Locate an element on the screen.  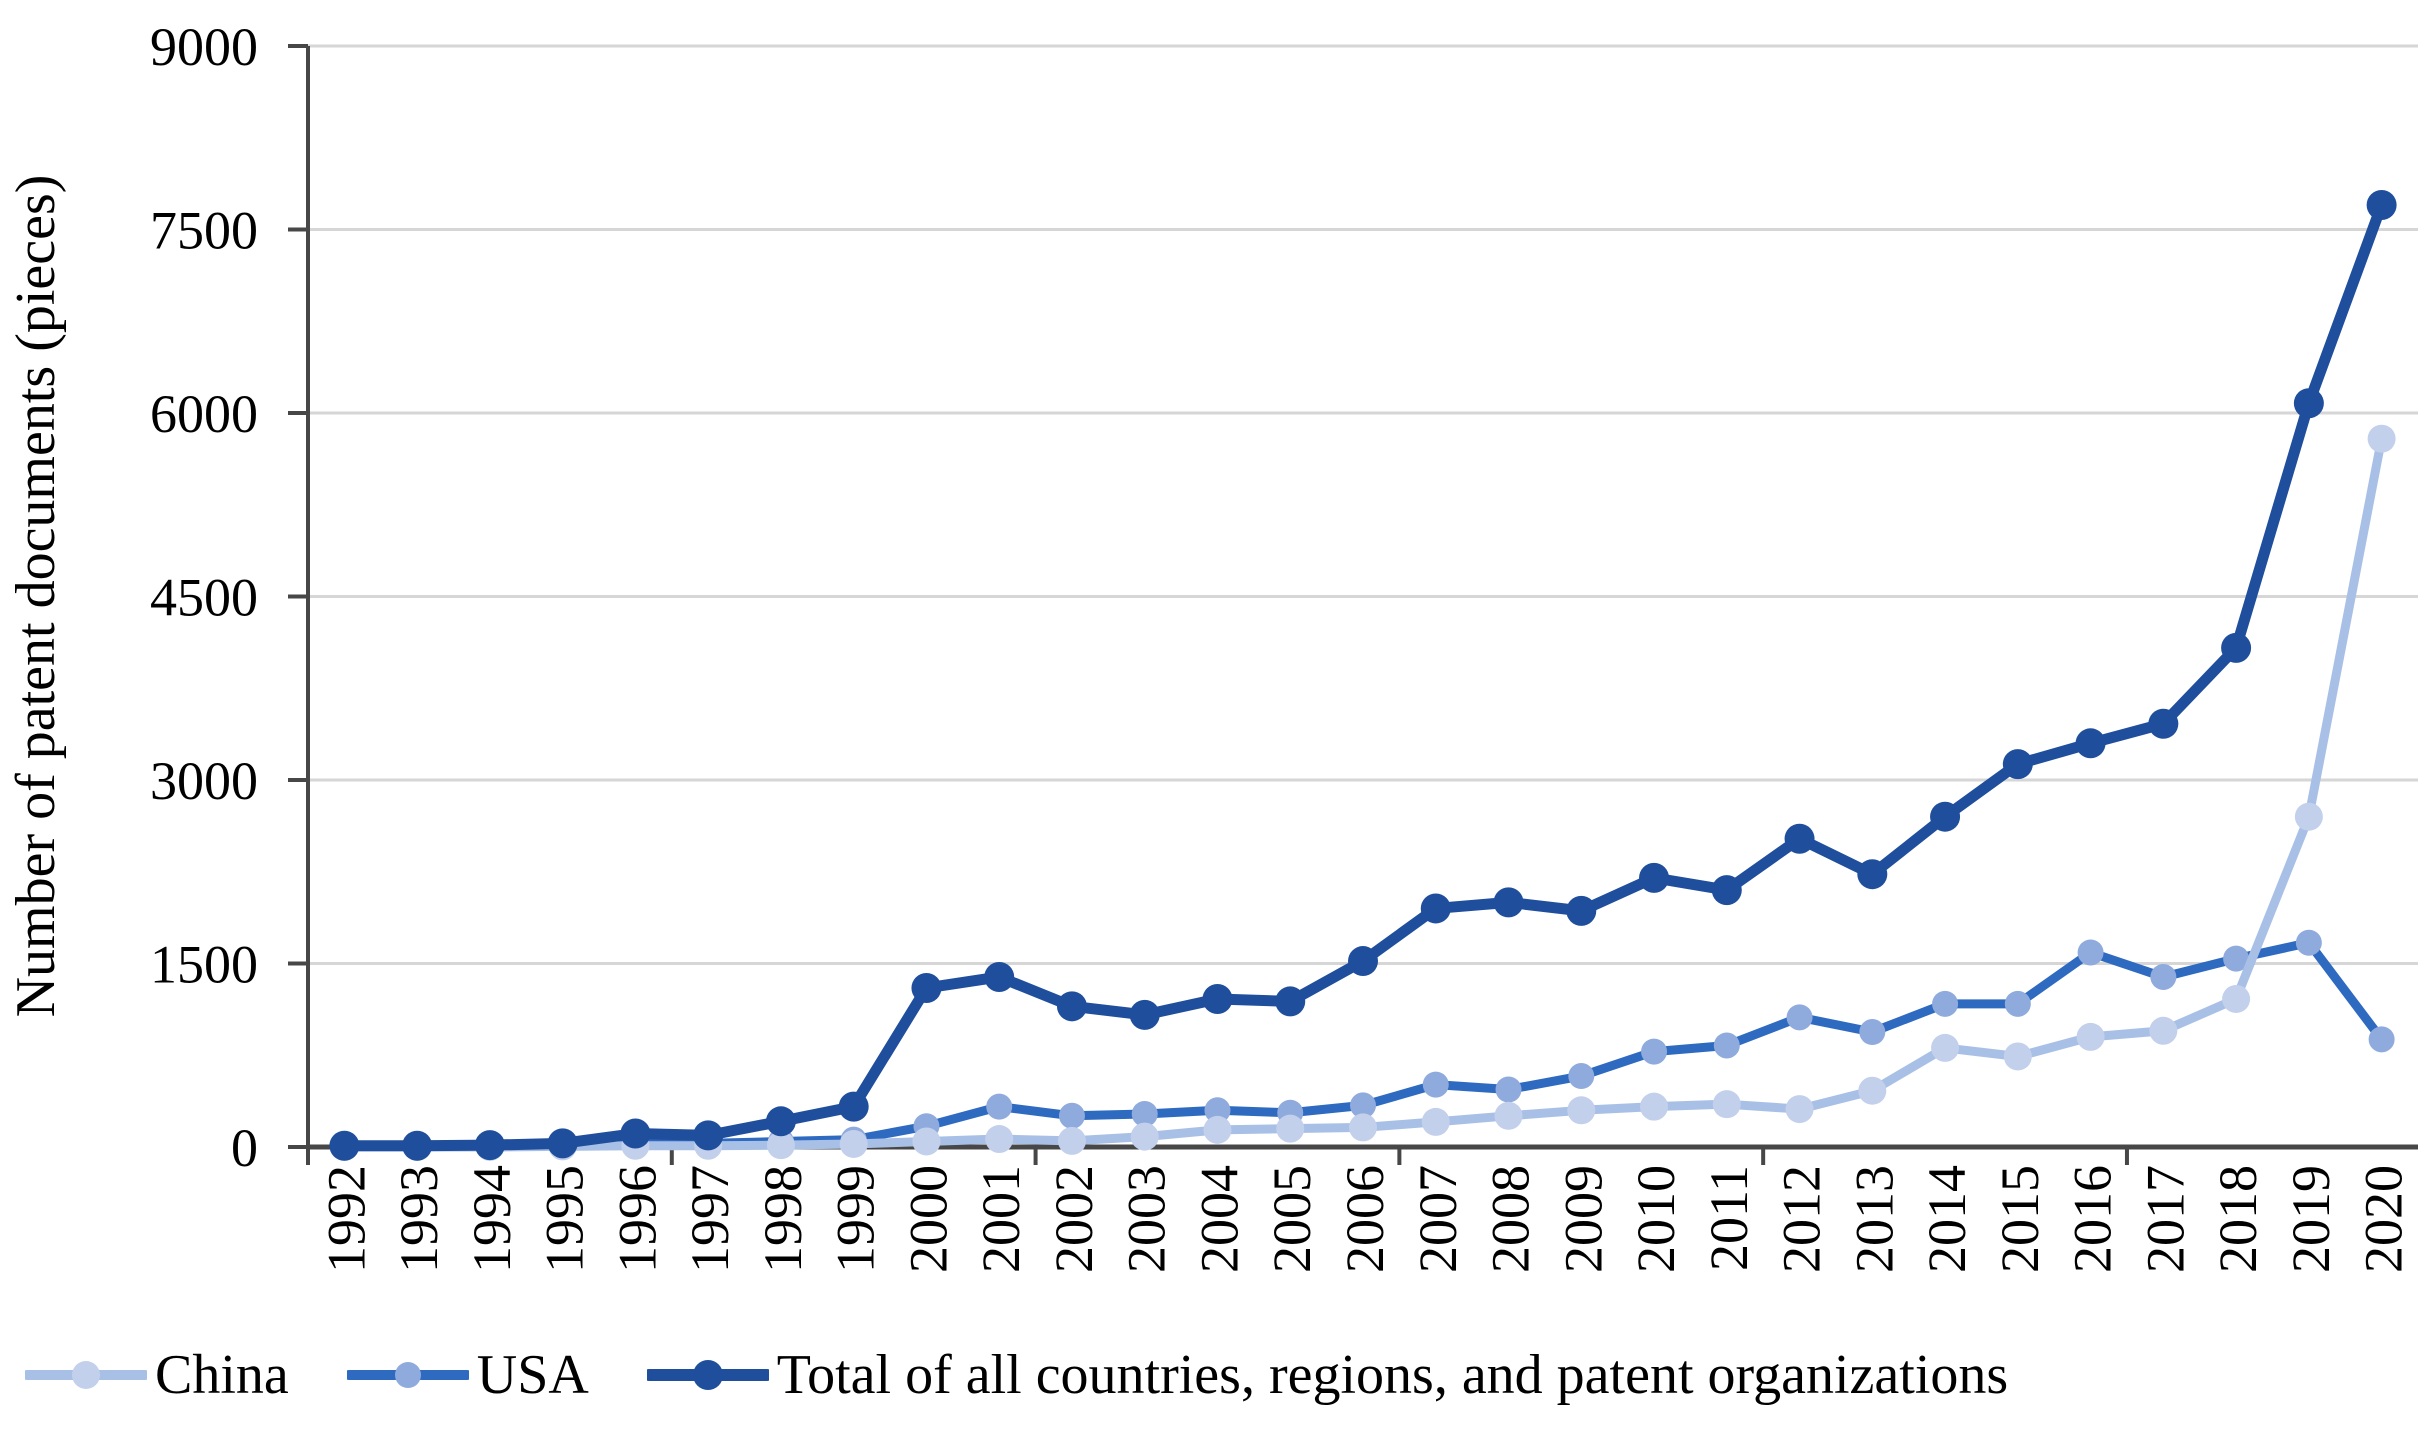
data-point-total-2000 is located at coordinates (926, 987).